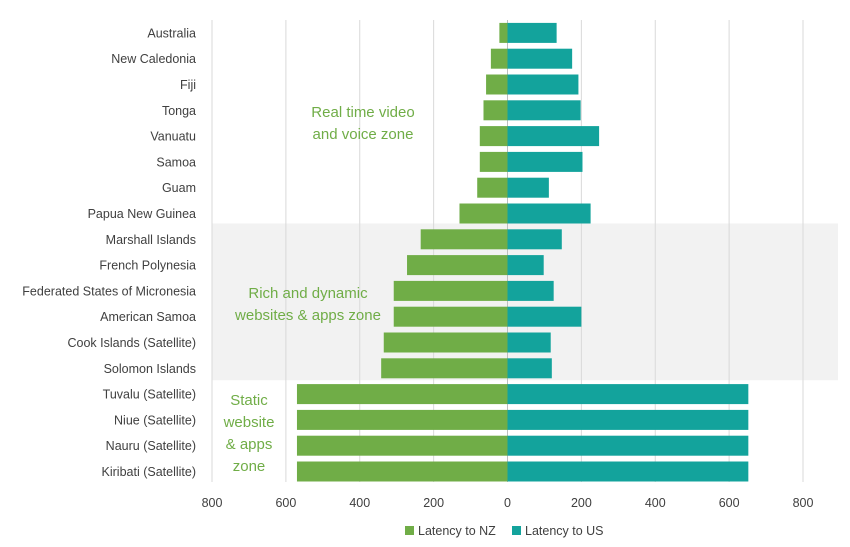 This screenshot has width=850, height=547. What do you see at coordinates (155, 420) in the screenshot?
I see `category-label-15: Niue (Satellite)` at bounding box center [155, 420].